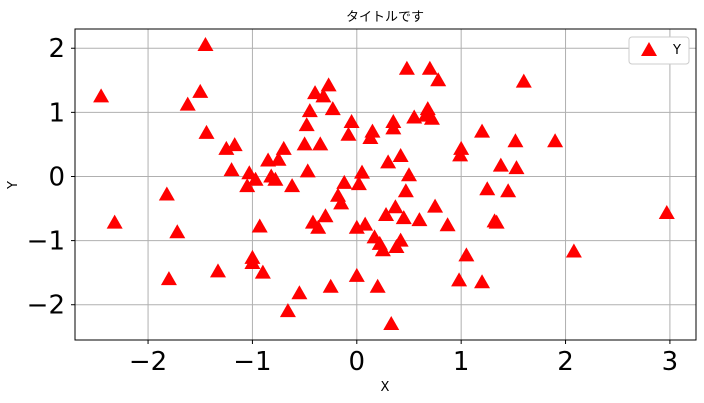  I want to click on chart-title: タイトルです, so click(385, 17).